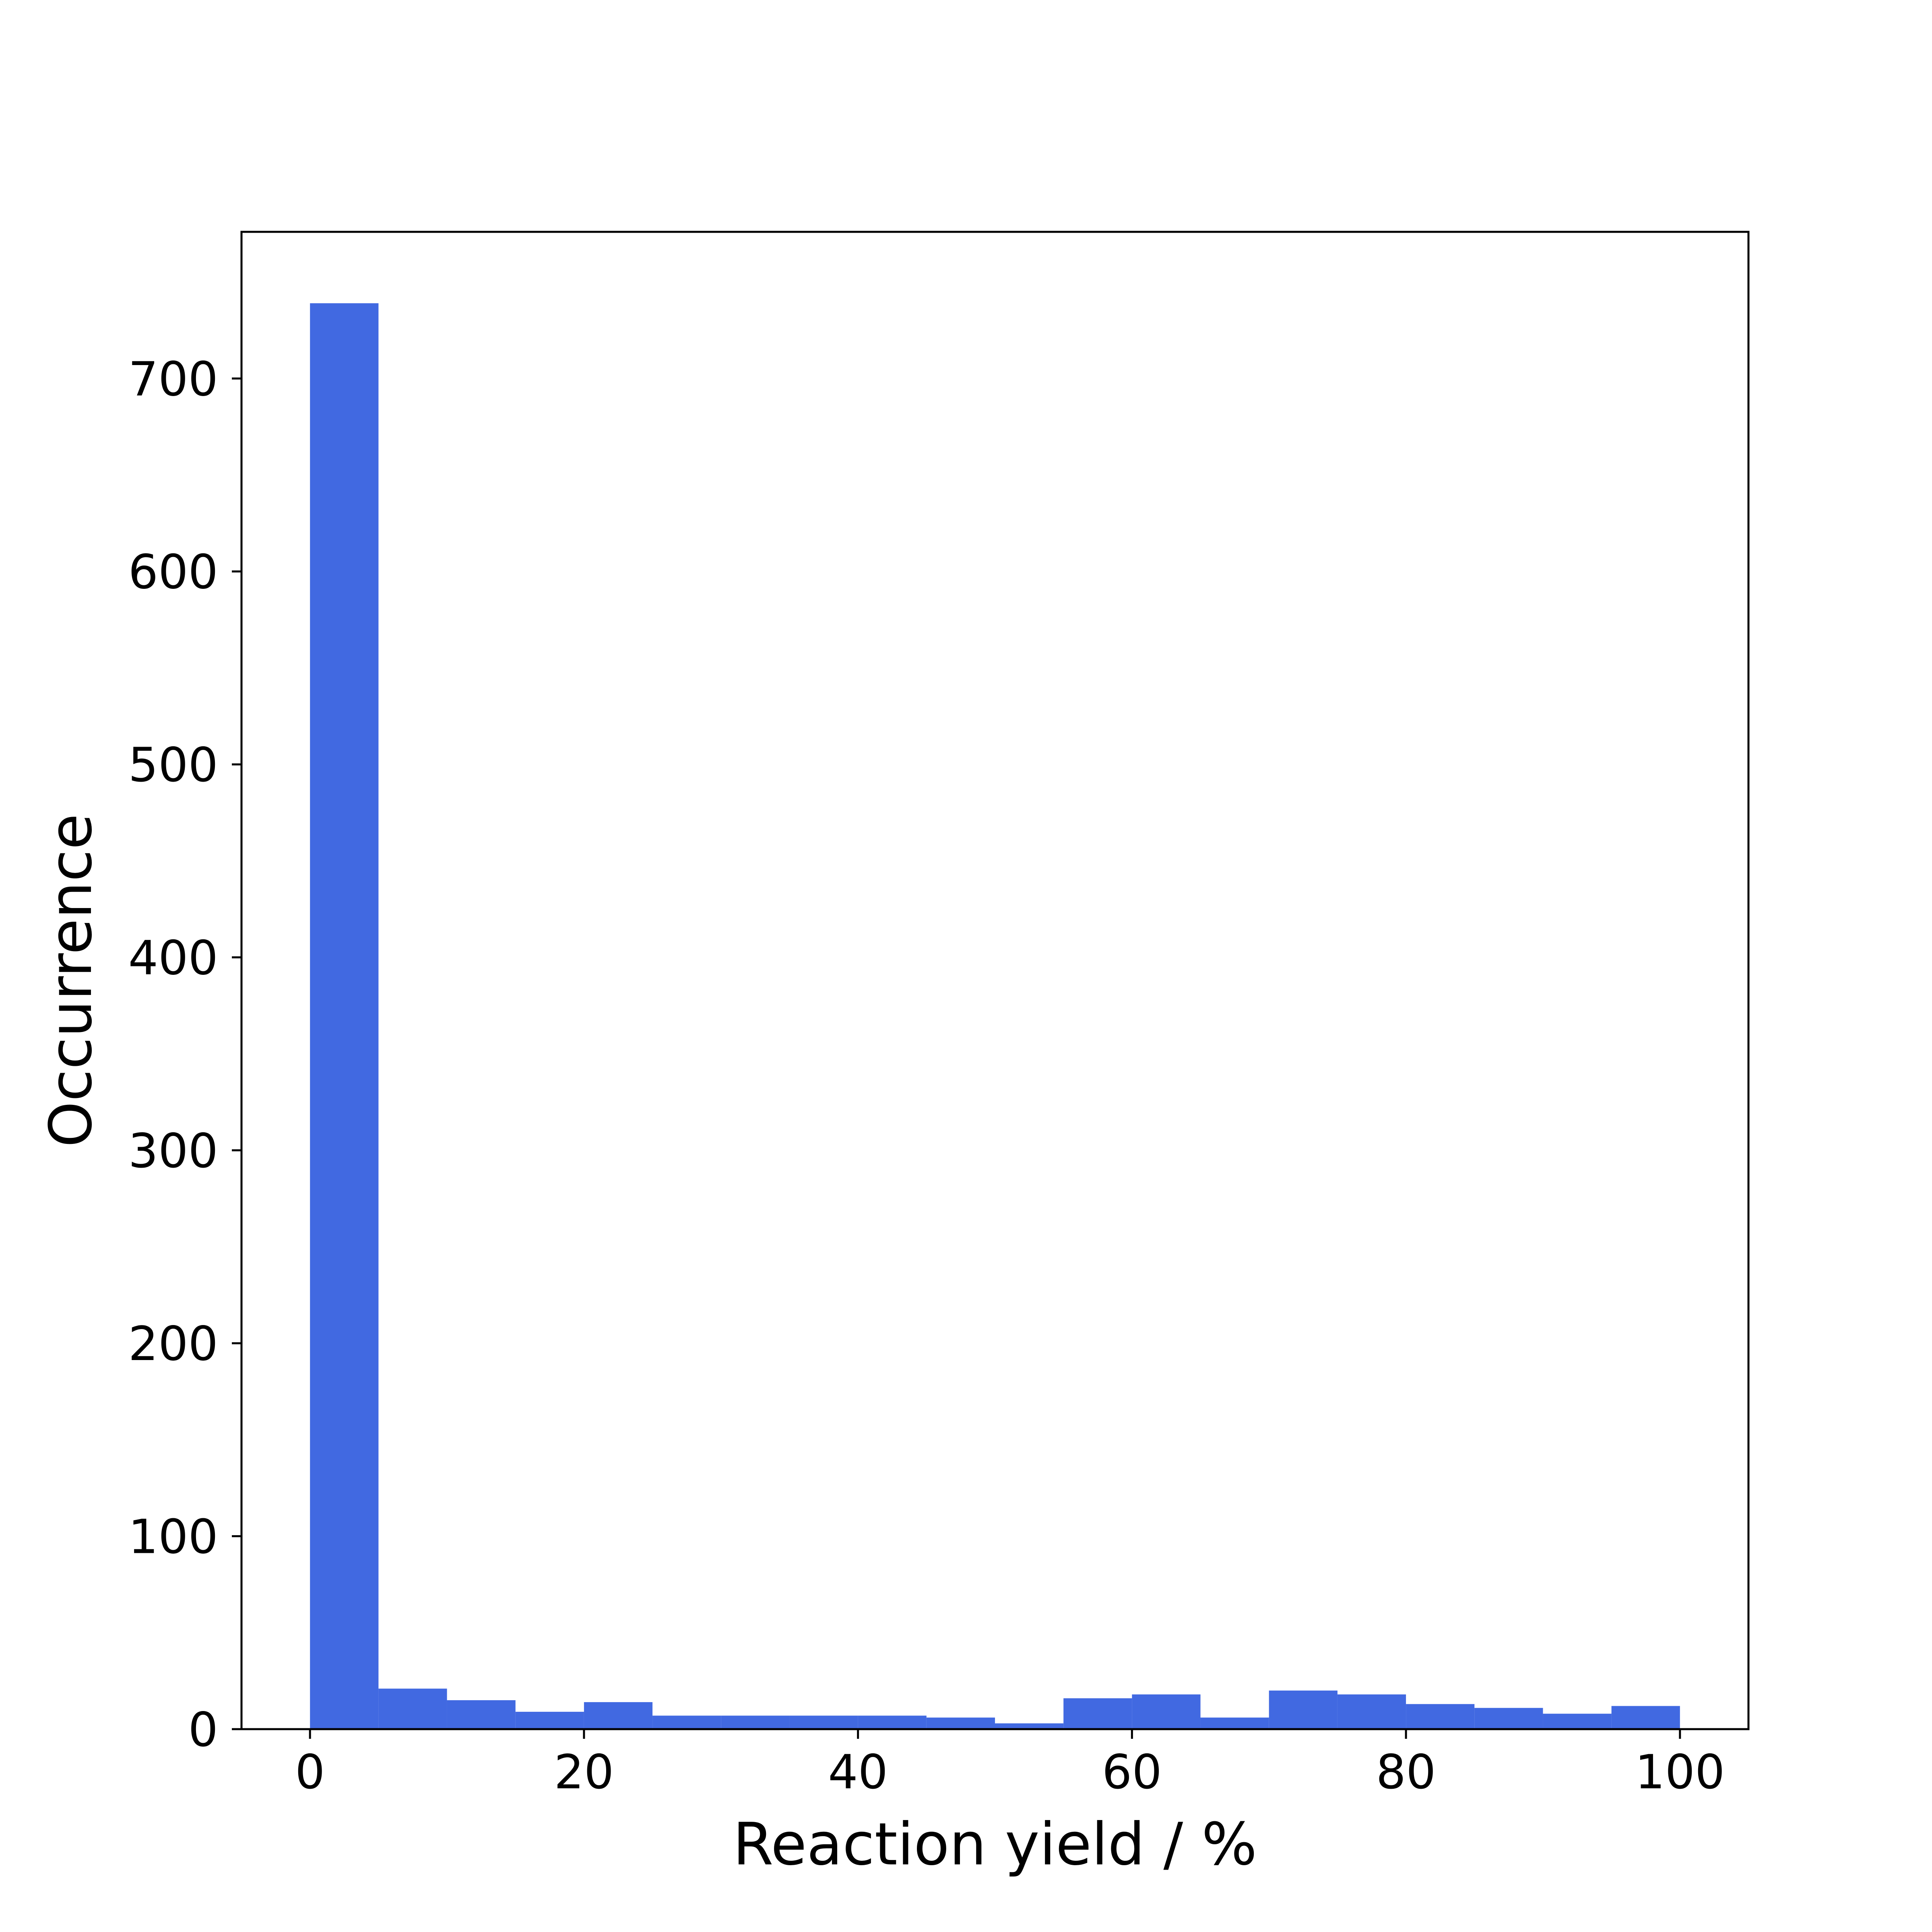  I want to click on y-tick-label: 0, so click(203, 1729).